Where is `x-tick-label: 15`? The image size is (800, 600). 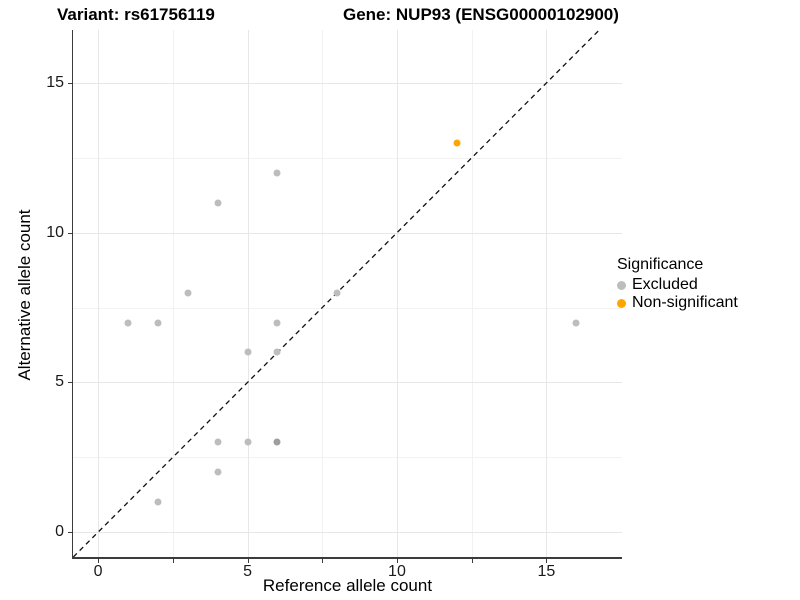
x-tick-label: 15 is located at coordinates (546, 571).